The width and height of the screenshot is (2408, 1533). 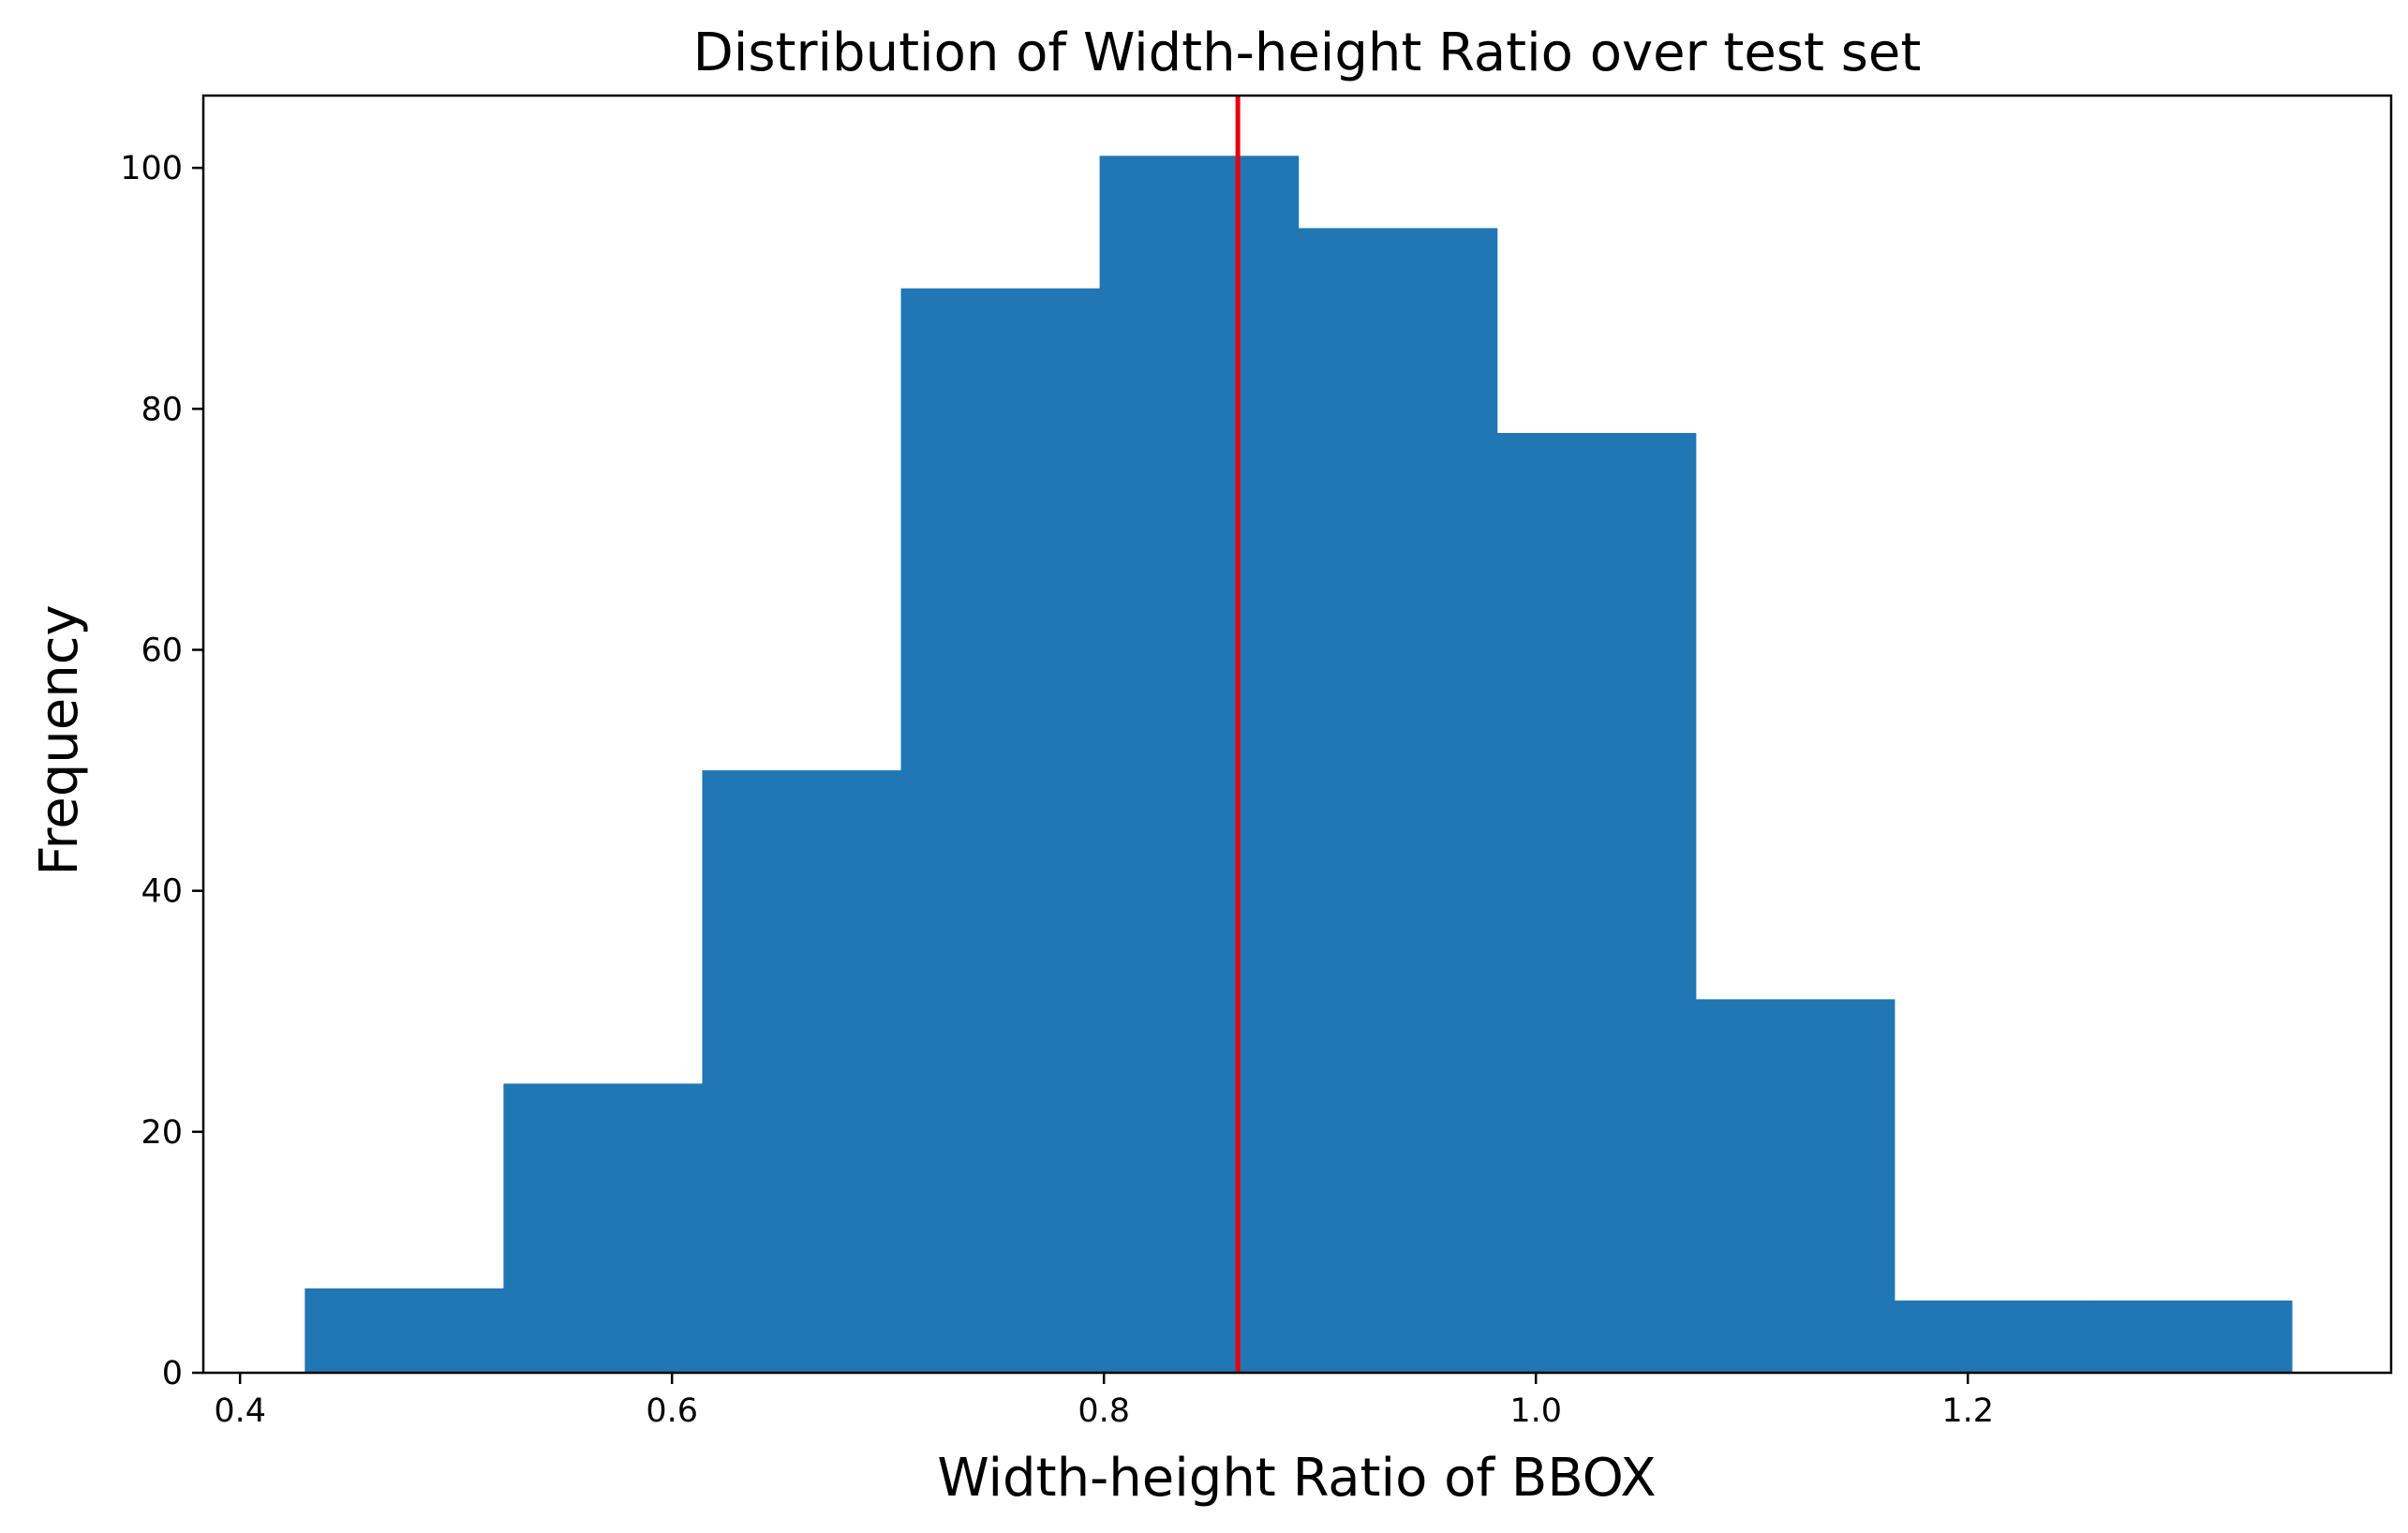 I want to click on x-tick-label: 1.2, so click(x=1968, y=1411).